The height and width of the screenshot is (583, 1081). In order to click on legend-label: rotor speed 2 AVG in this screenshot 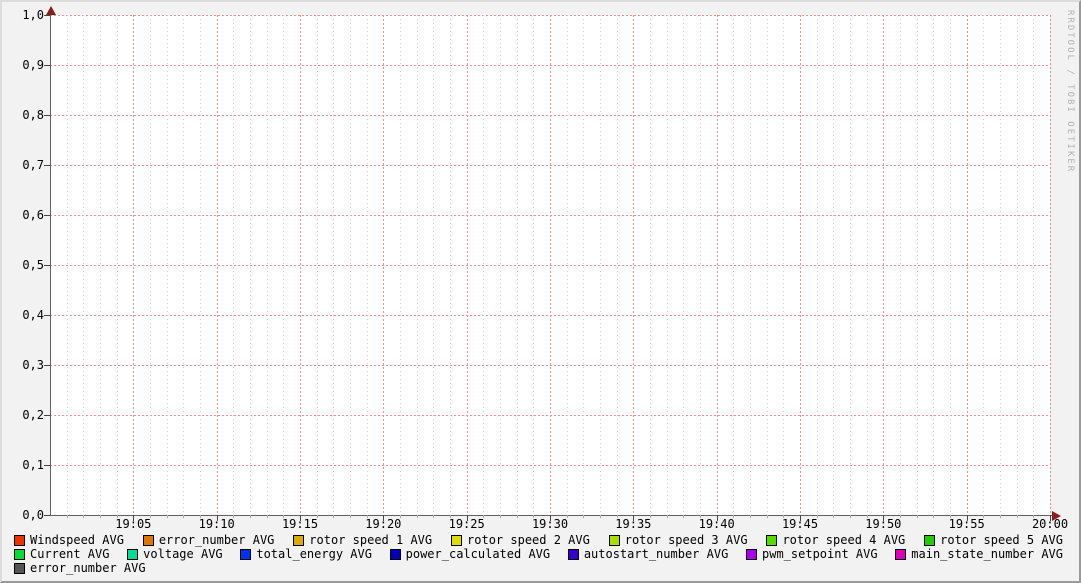, I will do `click(528, 540)`.